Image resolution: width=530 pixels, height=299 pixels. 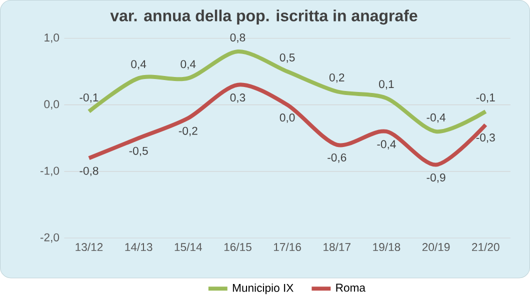 I want to click on y-tick-label: 1,0, so click(x=52, y=38).